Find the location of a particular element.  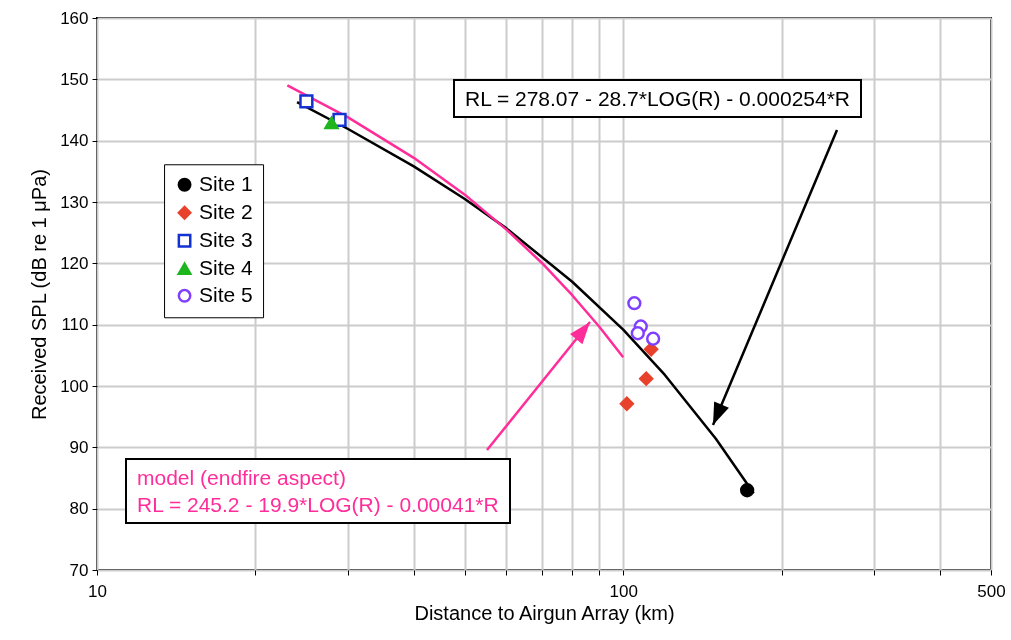

y-tick-label: 120 is located at coordinates (74, 263).